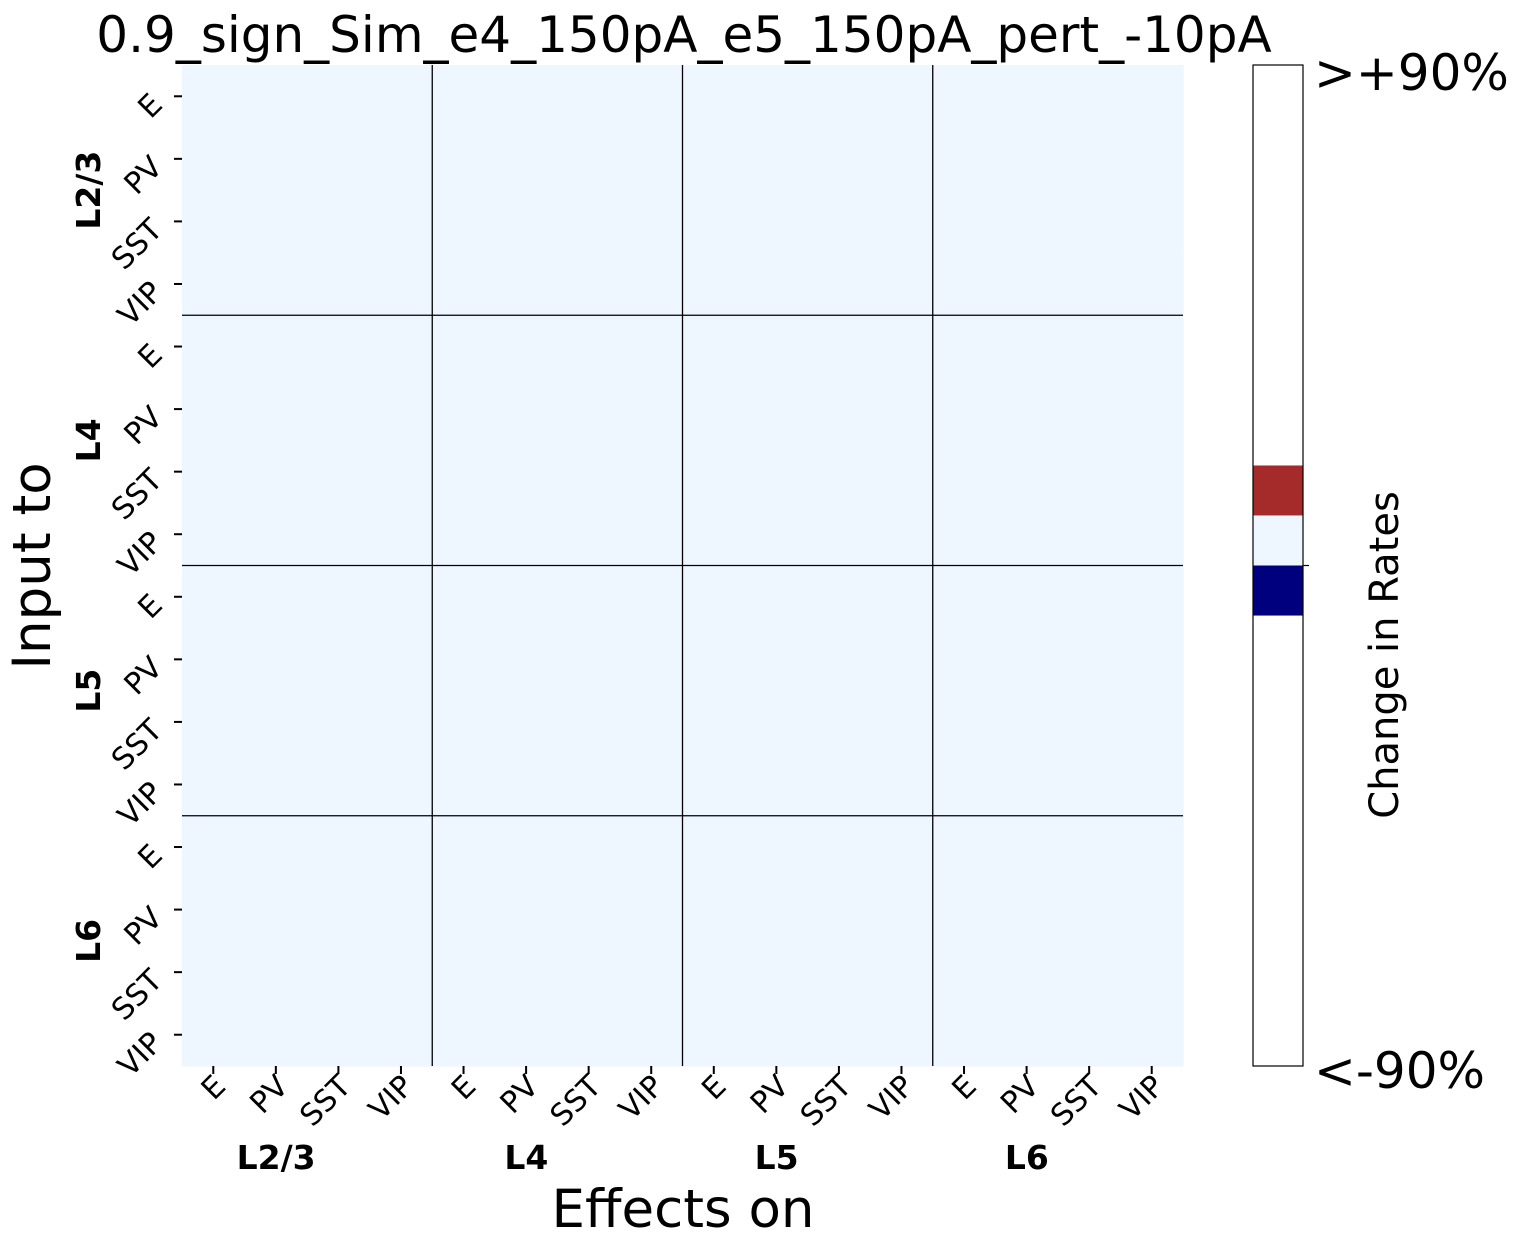  I want to click on colorbar-label: Change in Rates, so click(1385, 655).